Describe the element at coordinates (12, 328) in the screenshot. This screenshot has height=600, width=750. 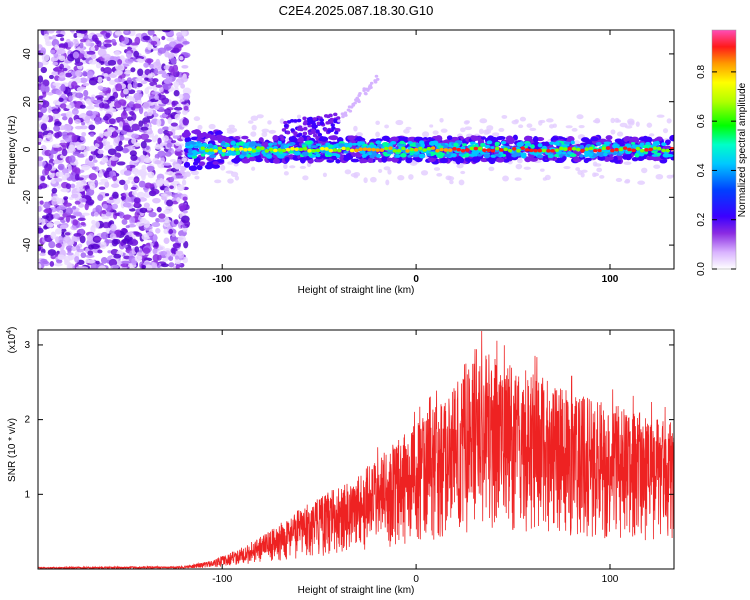
I see `snr-y-exponent-close: )` at that location.